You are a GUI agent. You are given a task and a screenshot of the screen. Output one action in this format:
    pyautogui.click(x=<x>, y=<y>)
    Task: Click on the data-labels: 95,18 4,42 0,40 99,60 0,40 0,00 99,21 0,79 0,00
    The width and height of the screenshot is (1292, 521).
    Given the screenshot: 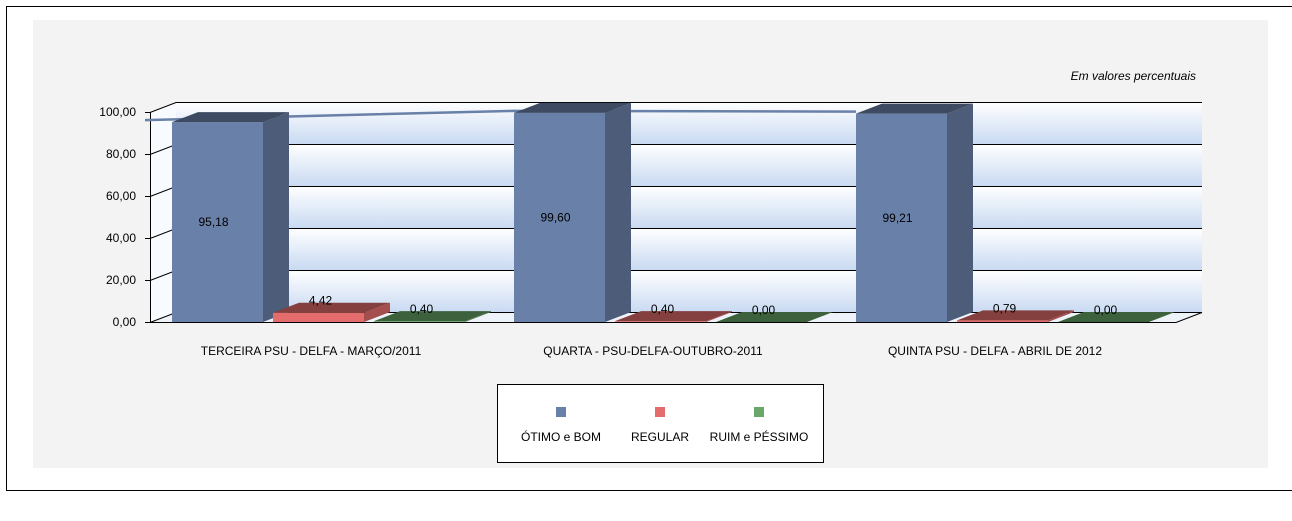 What is the action you would take?
    pyautogui.click(x=657, y=263)
    